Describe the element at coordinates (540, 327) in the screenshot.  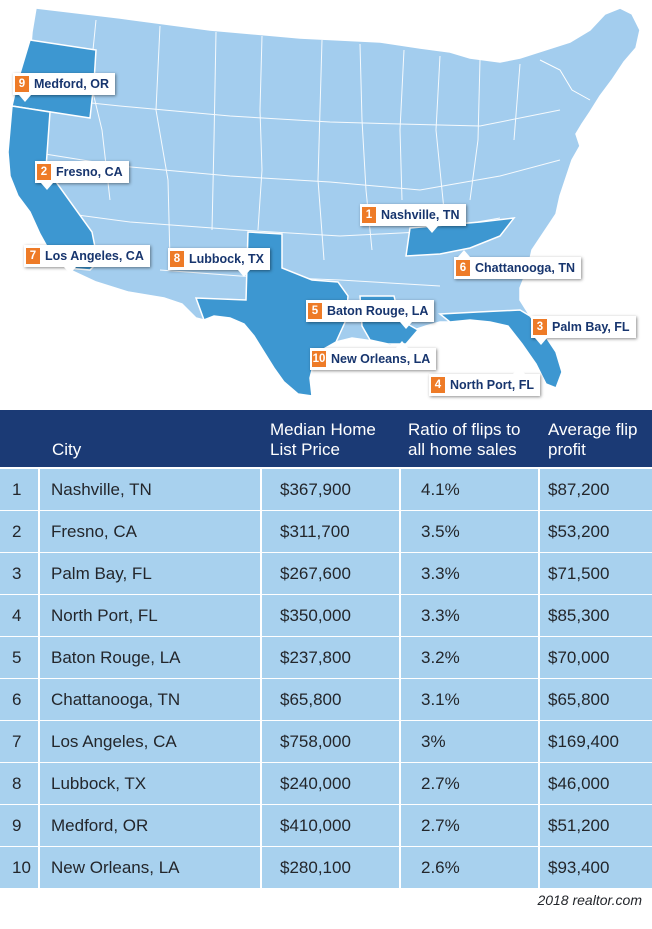
I see `pin-number: 3` at that location.